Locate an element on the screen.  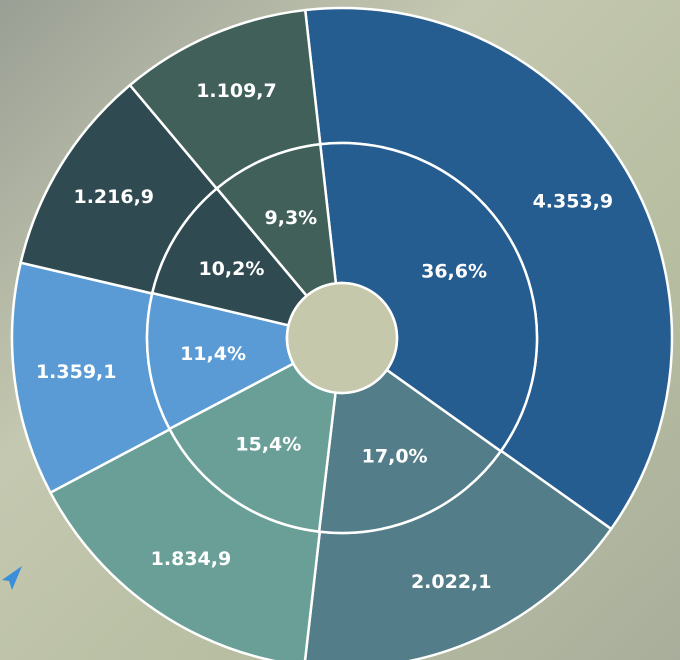
value-label: 15,4% is located at coordinates (268, 445).